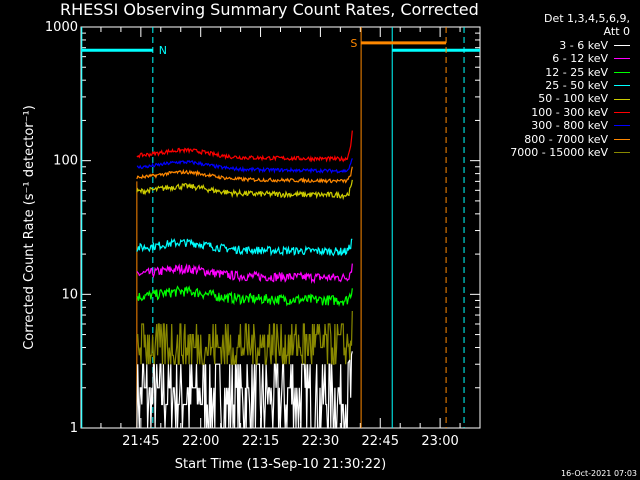 The width and height of the screenshot is (640, 480). I want to click on y-axis-label: Corrected Count Rate (s⁻¹ detector⁻¹), so click(29, 227).